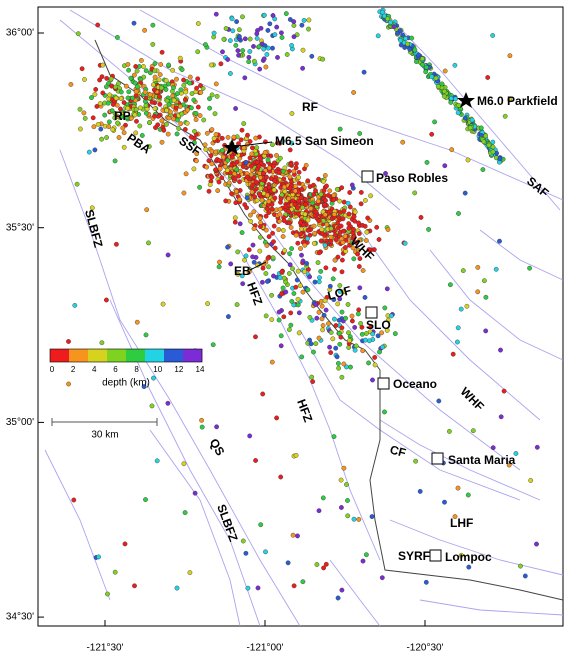 This screenshot has width=573, height=669. I want to click on colorbar-tick-label: 0, so click(52, 369).